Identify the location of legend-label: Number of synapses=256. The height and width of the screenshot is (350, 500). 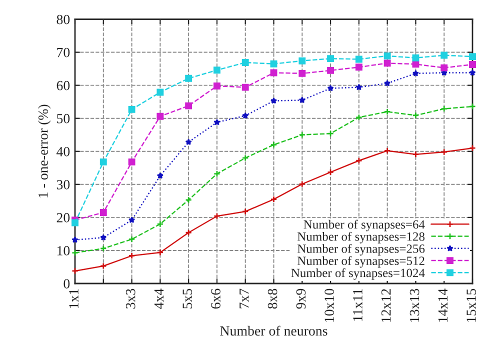
(361, 250).